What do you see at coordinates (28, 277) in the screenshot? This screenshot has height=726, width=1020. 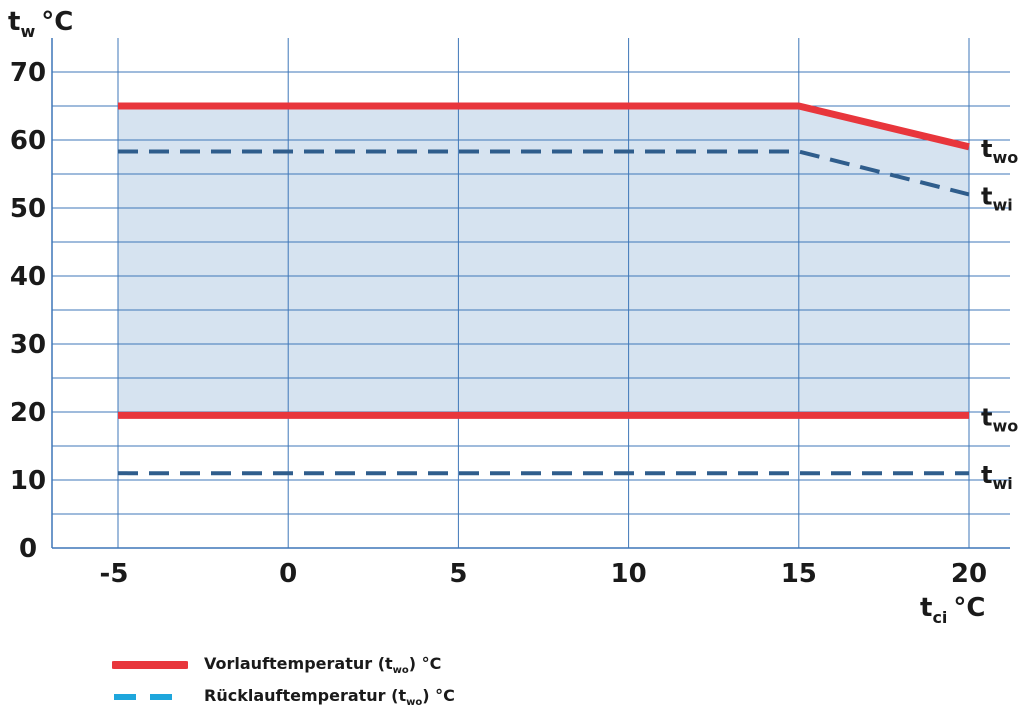 I see `y-tick-label: 40` at bounding box center [28, 277].